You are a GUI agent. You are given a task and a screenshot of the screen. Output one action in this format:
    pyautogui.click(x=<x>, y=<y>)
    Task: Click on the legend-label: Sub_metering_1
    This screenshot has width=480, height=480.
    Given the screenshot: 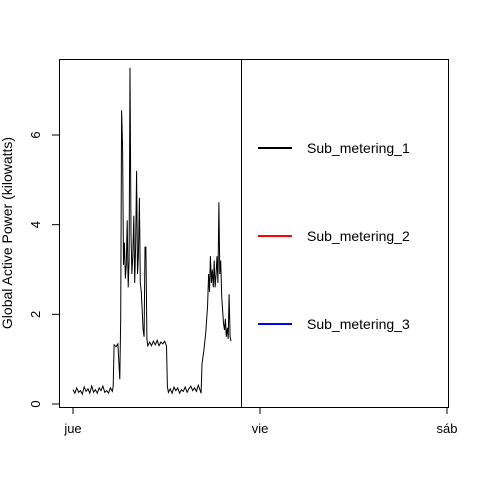 What is the action you would take?
    pyautogui.click(x=358, y=148)
    